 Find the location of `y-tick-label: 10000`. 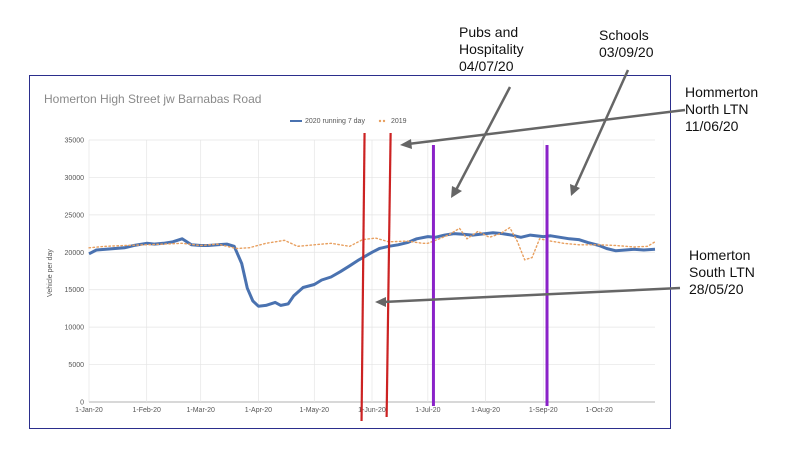

y-tick-label: 10000 is located at coordinates (75, 328).